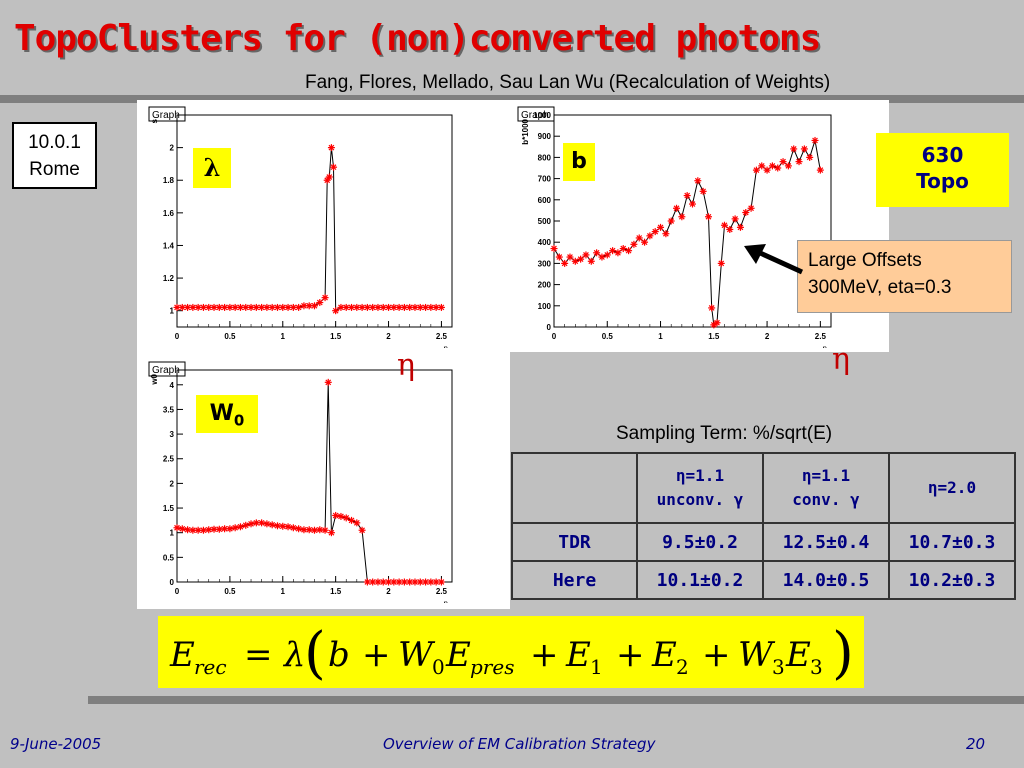 The image size is (1024, 768). What do you see at coordinates (596, 667) in the screenshot?
I see `svg-text: 1` at bounding box center [596, 667].